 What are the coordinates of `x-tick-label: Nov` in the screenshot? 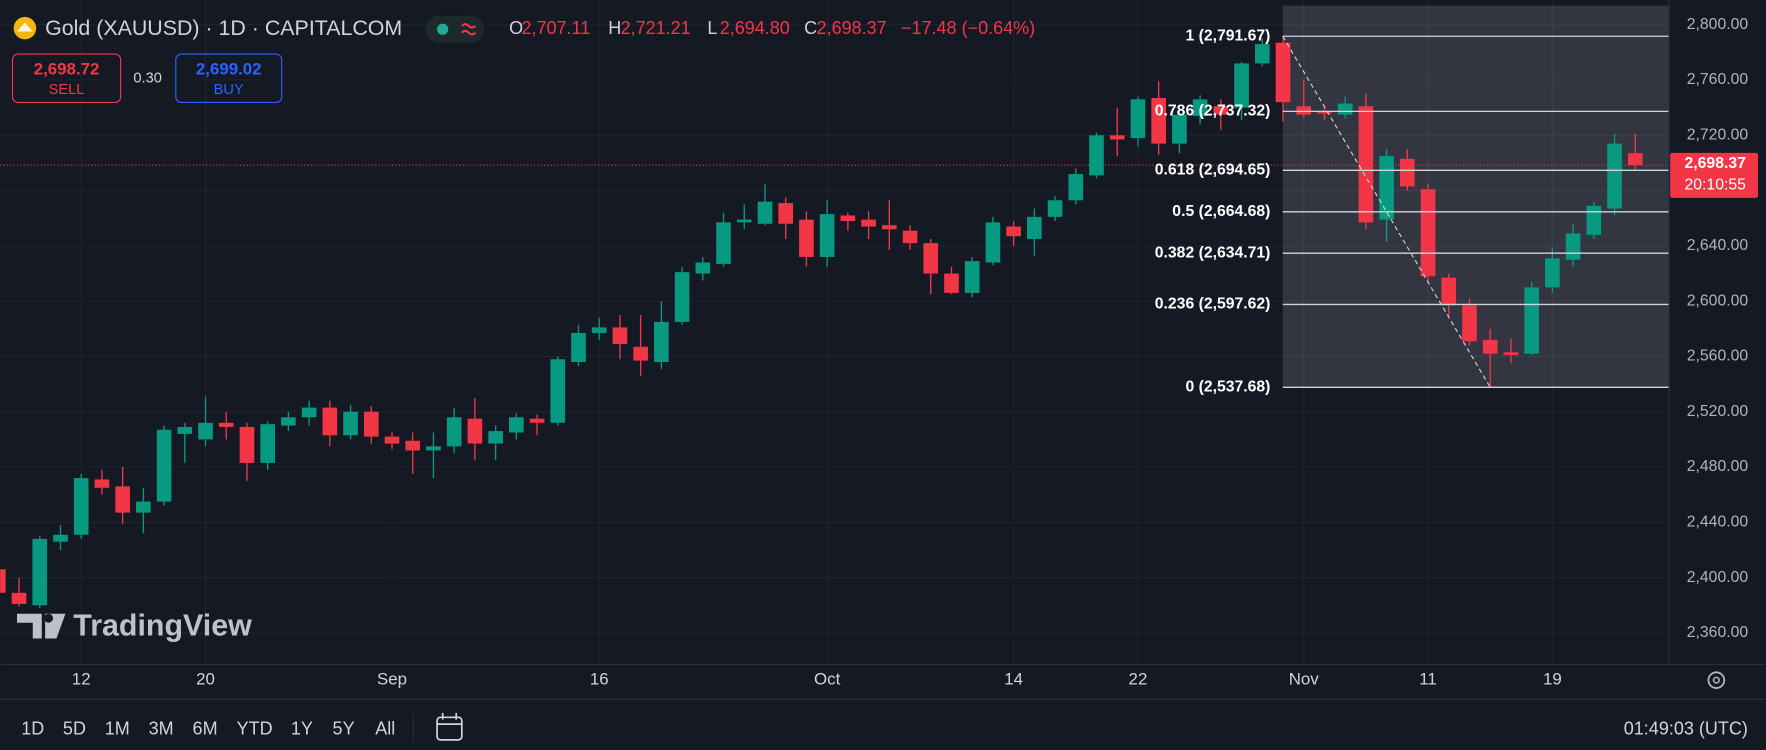 It's located at (1304, 679).